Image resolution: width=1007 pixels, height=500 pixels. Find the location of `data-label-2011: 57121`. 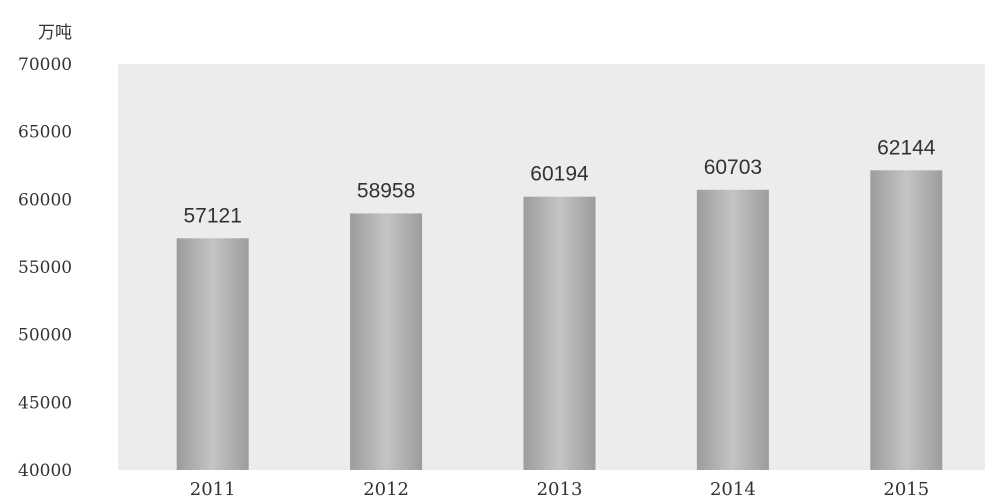

data-label-2011: 57121 is located at coordinates (212, 215).